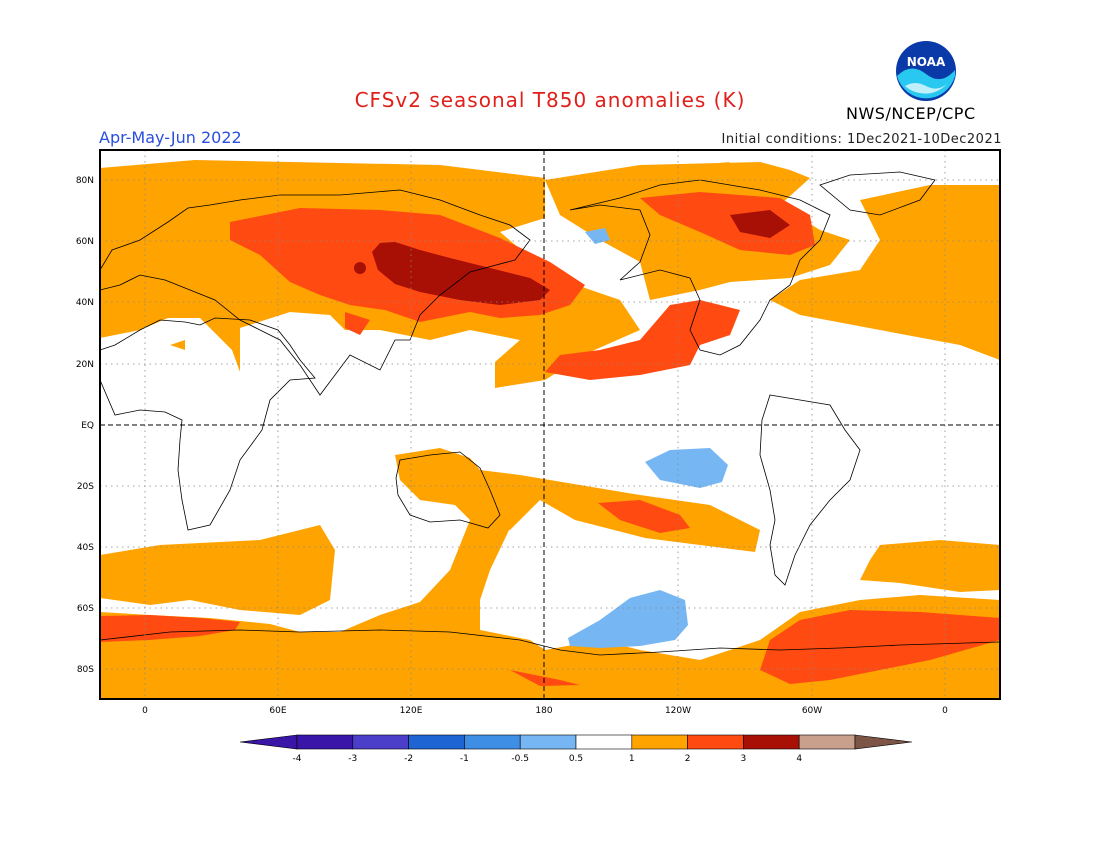  What do you see at coordinates (632, 759) in the screenshot?
I see `colorbar-label: 1` at bounding box center [632, 759].